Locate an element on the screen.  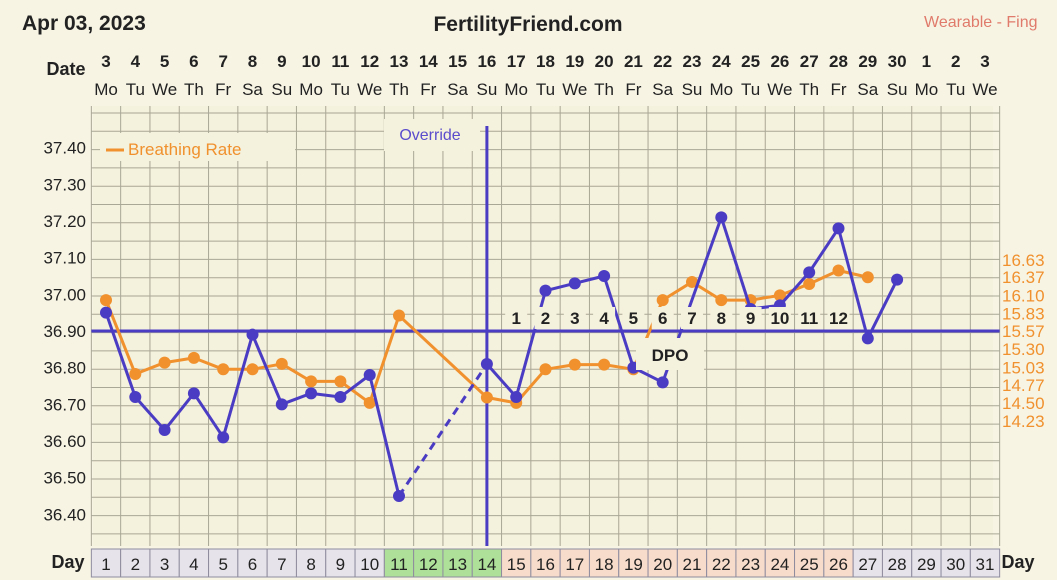
date-label: 18 is located at coordinates (545, 61).